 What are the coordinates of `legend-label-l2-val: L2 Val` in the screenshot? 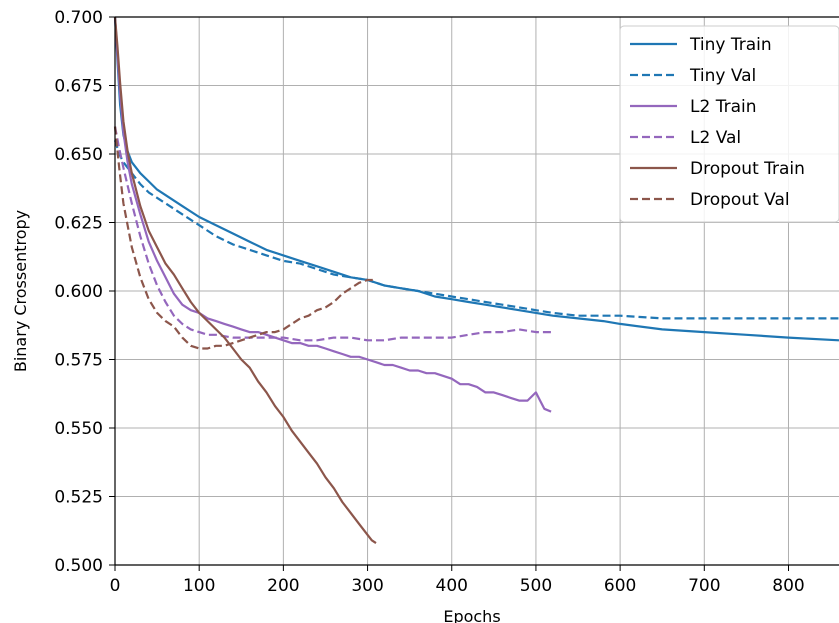 It's located at (715, 138).